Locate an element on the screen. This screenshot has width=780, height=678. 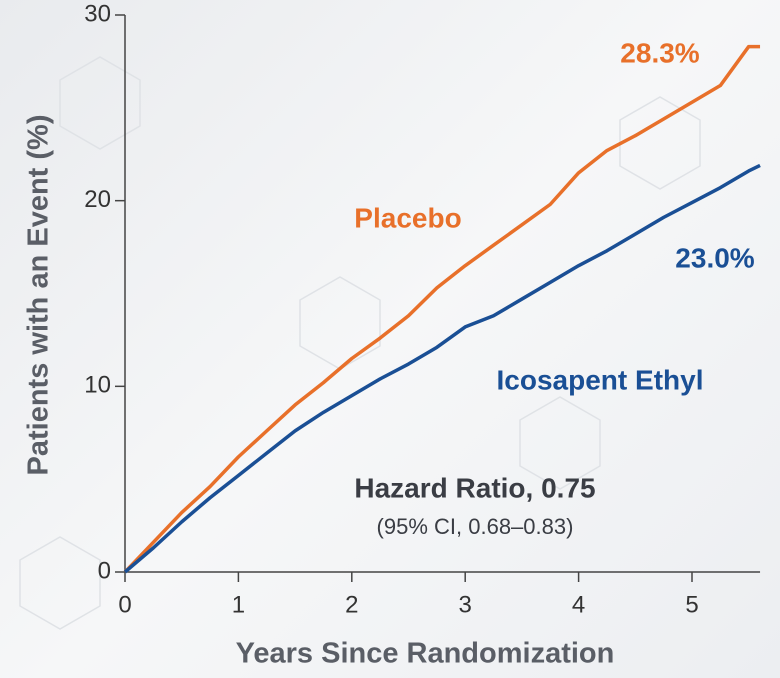
y-tick-label: 30 is located at coordinates (97, 13).